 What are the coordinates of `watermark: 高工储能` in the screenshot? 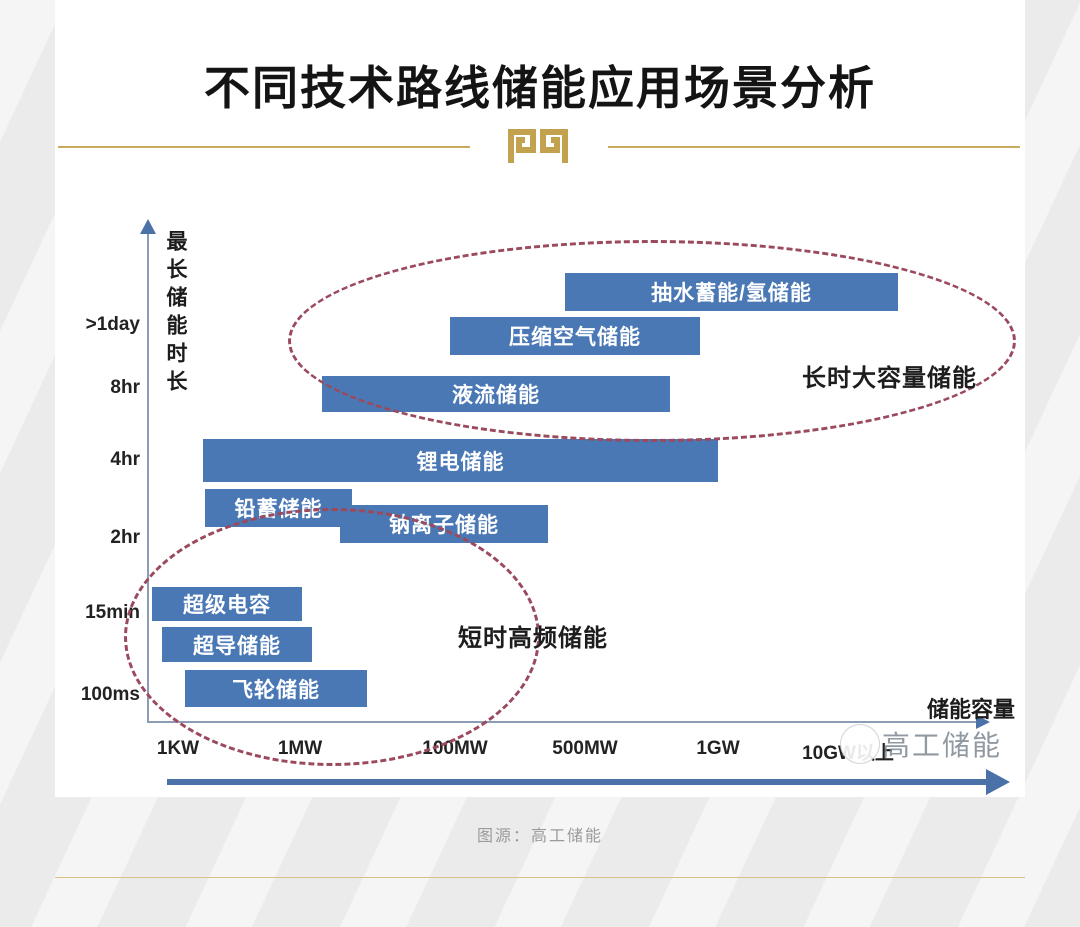 It's located at (921, 744).